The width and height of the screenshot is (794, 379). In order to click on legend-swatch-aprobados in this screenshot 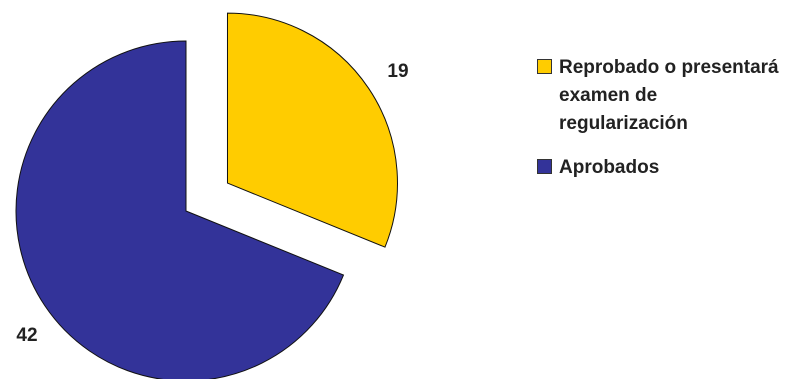, I will do `click(544, 166)`.